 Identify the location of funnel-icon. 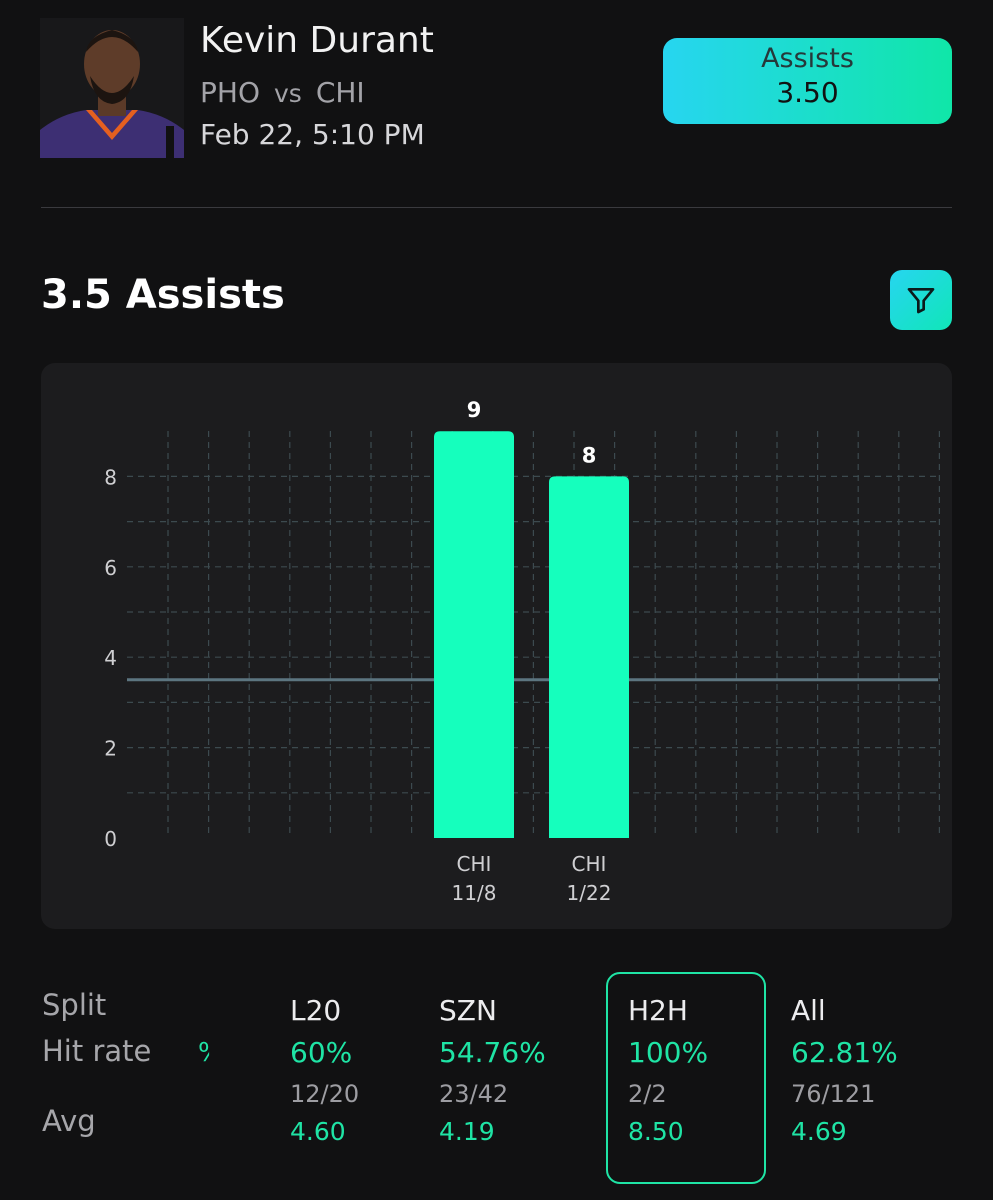
(921, 301).